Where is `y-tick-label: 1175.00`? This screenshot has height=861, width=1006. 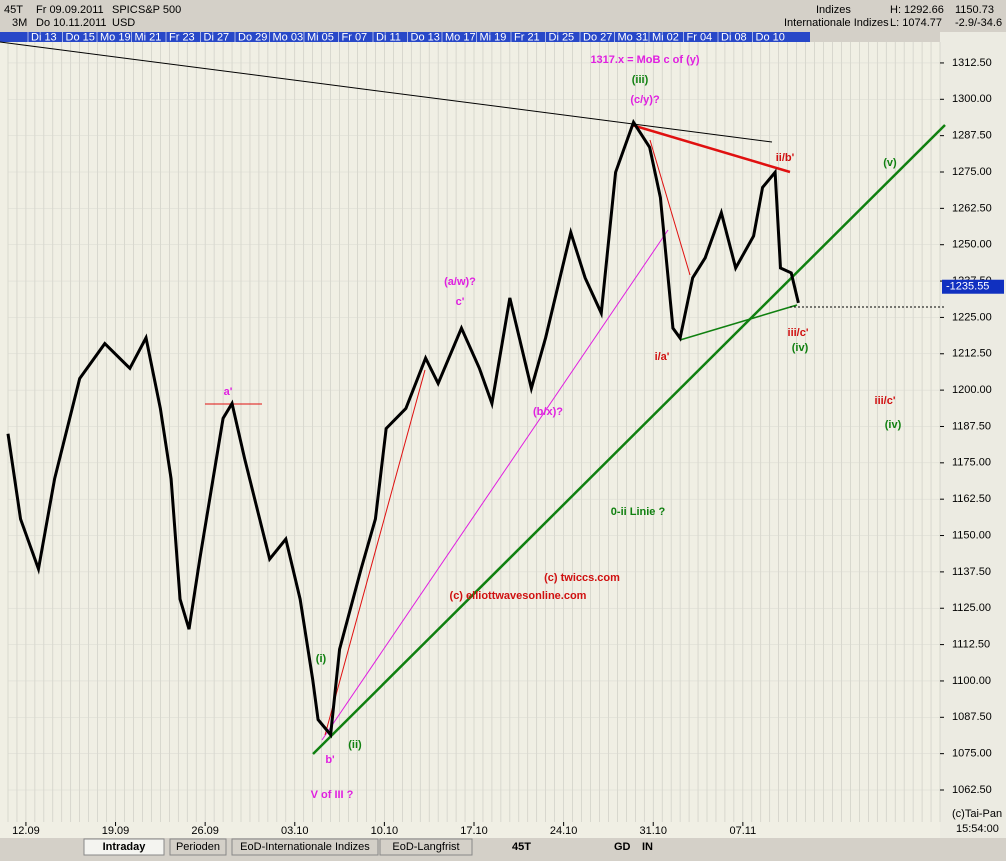
y-tick-label: 1175.00 is located at coordinates (971, 463).